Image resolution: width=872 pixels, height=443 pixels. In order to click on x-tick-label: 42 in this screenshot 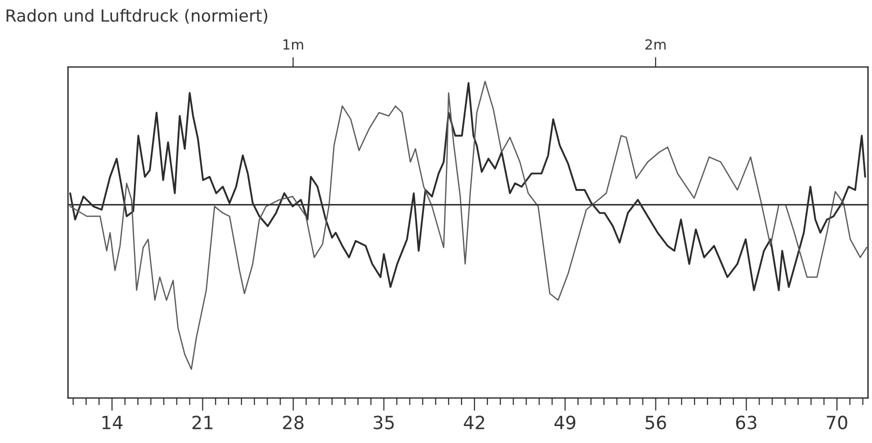, I will do `click(474, 423)`.